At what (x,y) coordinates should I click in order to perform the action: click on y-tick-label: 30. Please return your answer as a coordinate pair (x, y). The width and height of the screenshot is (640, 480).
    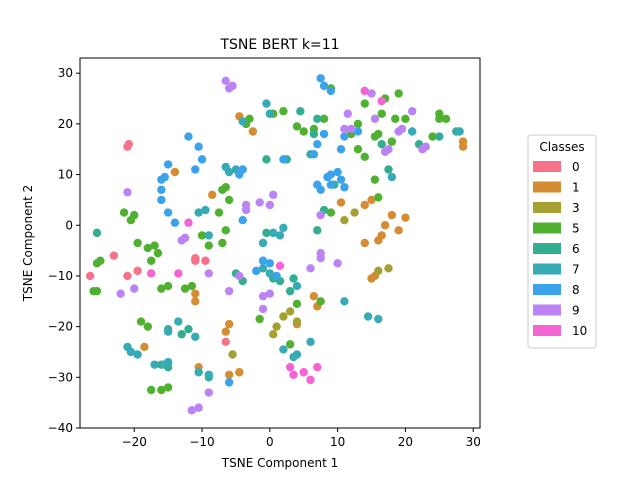
    Looking at the image, I should click on (65, 73).